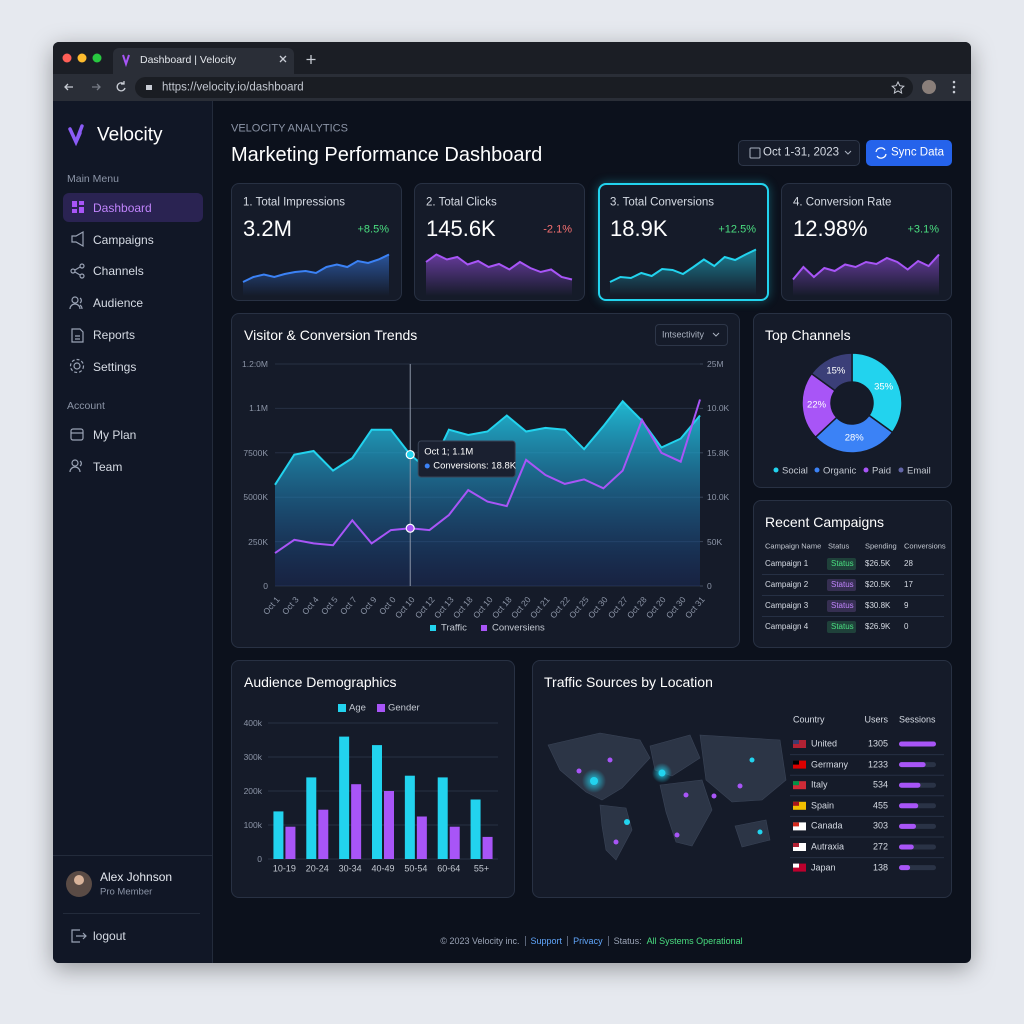 The width and height of the screenshot is (1024, 1024). What do you see at coordinates (909, 153) in the screenshot?
I see `sync-button` at bounding box center [909, 153].